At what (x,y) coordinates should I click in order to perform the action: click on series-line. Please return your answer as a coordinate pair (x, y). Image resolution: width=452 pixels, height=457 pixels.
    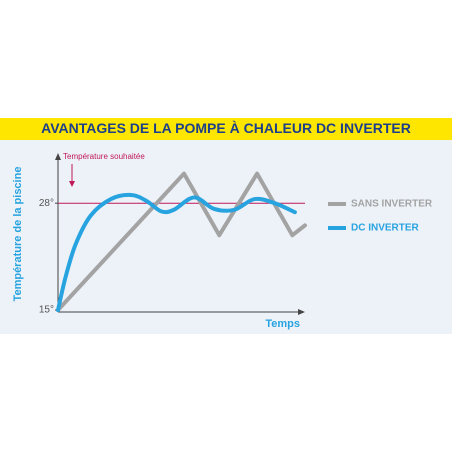
    Looking at the image, I should click on (176, 252).